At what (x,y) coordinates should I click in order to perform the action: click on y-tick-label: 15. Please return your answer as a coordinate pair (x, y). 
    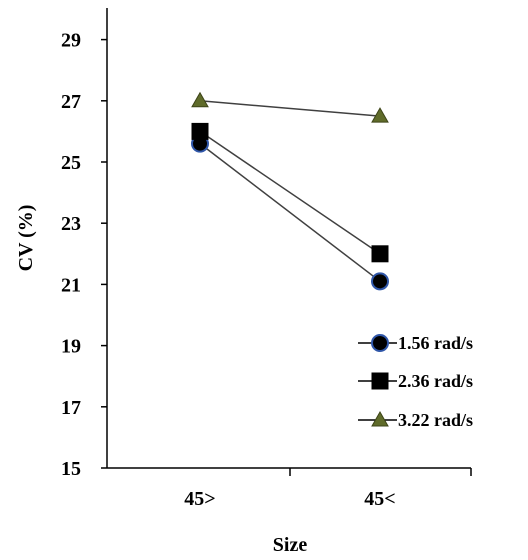
    Looking at the image, I should click on (71, 469).